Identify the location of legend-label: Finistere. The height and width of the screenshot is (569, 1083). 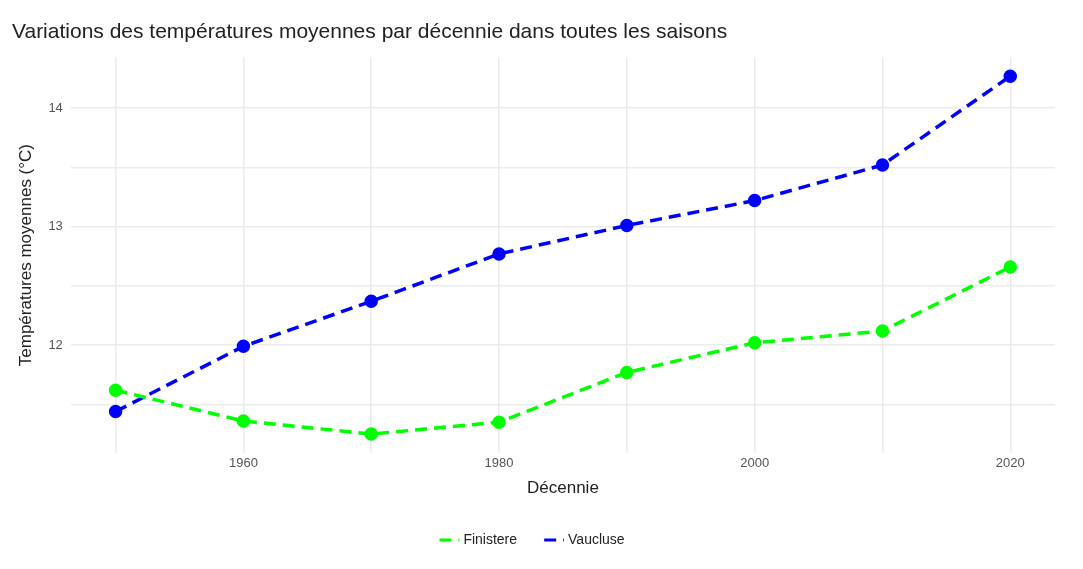
(490, 538).